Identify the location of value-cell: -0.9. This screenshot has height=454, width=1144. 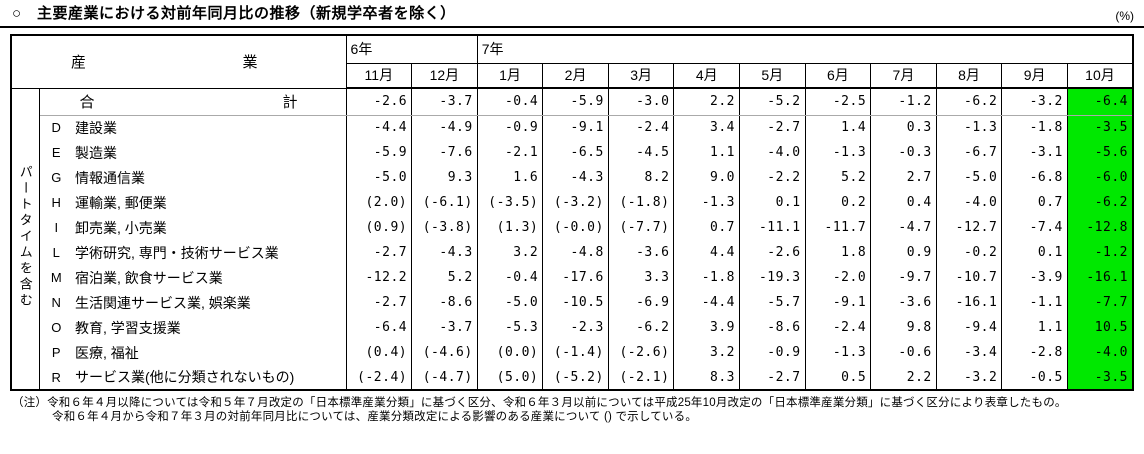
(509, 127).